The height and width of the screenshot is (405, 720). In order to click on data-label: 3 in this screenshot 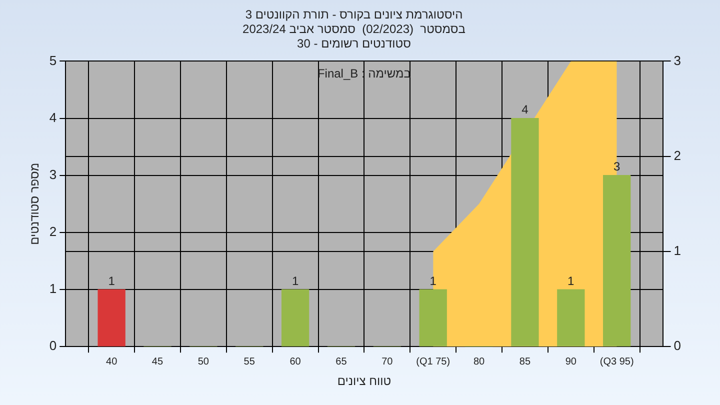, I will do `click(616, 167)`.